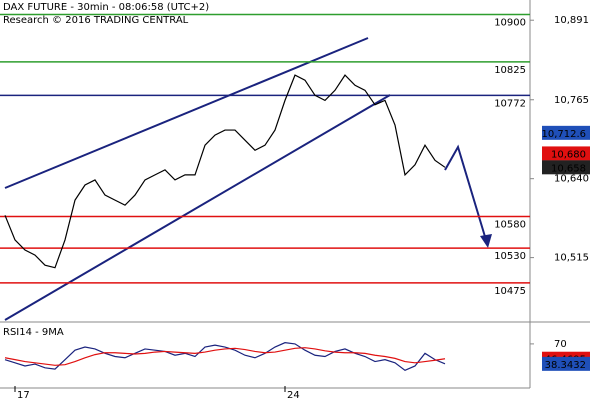 The image size is (590, 400). Describe the element at coordinates (510, 70) in the screenshot. I see `level-label: 10825` at that location.